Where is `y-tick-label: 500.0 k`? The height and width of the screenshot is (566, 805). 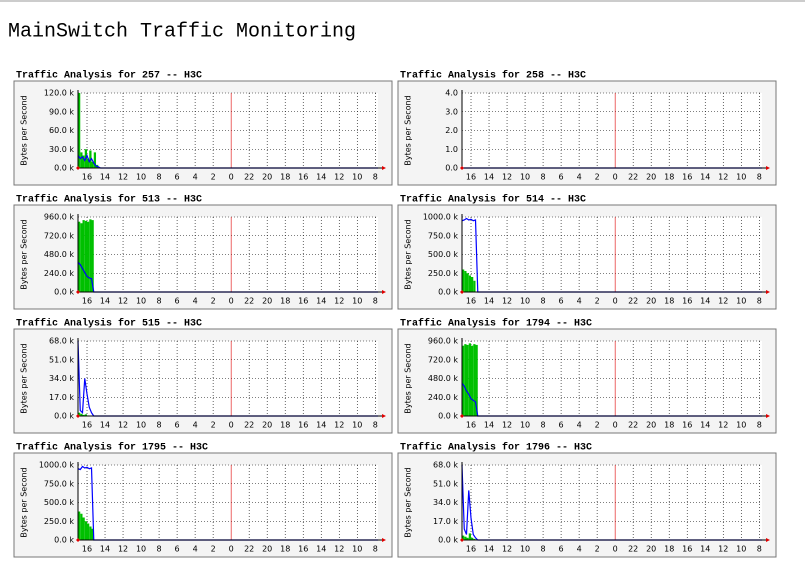
y-tick-label: 500.0 k is located at coordinates (443, 254).